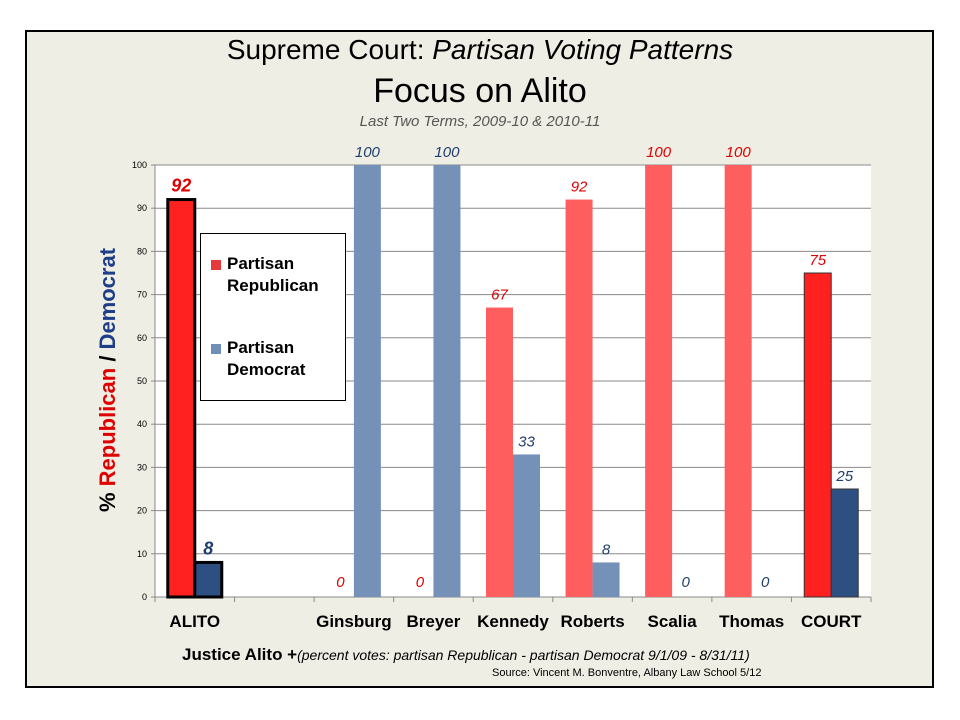 The height and width of the screenshot is (720, 960). I want to click on x-title-bold: Justice Alito +, so click(240, 654).